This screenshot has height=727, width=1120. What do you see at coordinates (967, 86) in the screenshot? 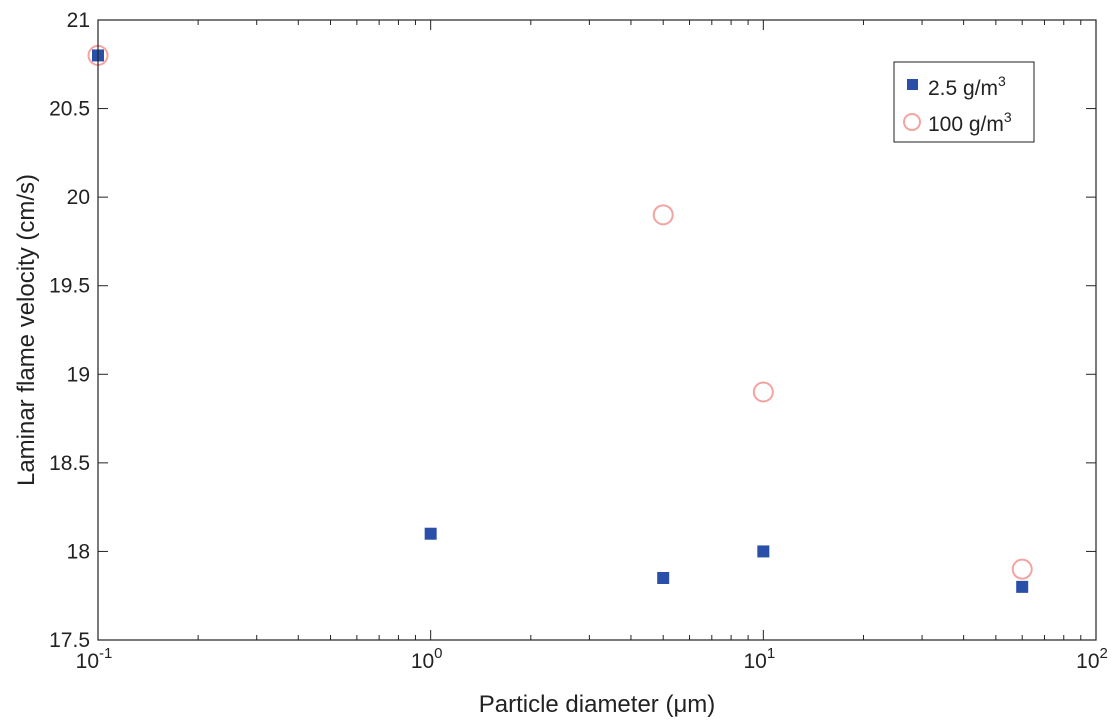
I see `legend-label-2-5-g-m3: 2.5 g/m3` at bounding box center [967, 86].